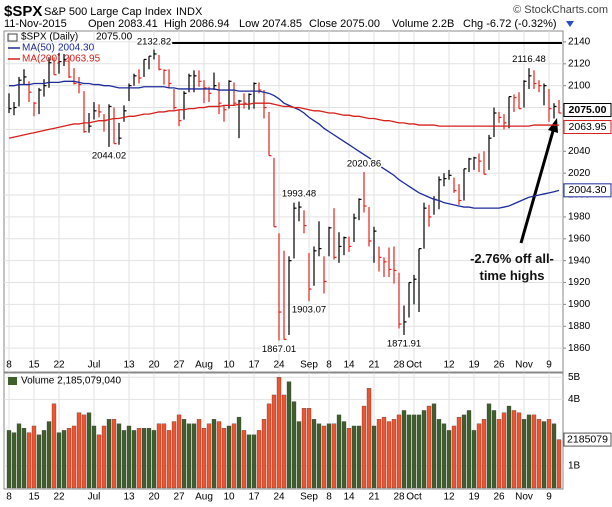  I want to click on legend-label: MA(50), so click(38, 48).